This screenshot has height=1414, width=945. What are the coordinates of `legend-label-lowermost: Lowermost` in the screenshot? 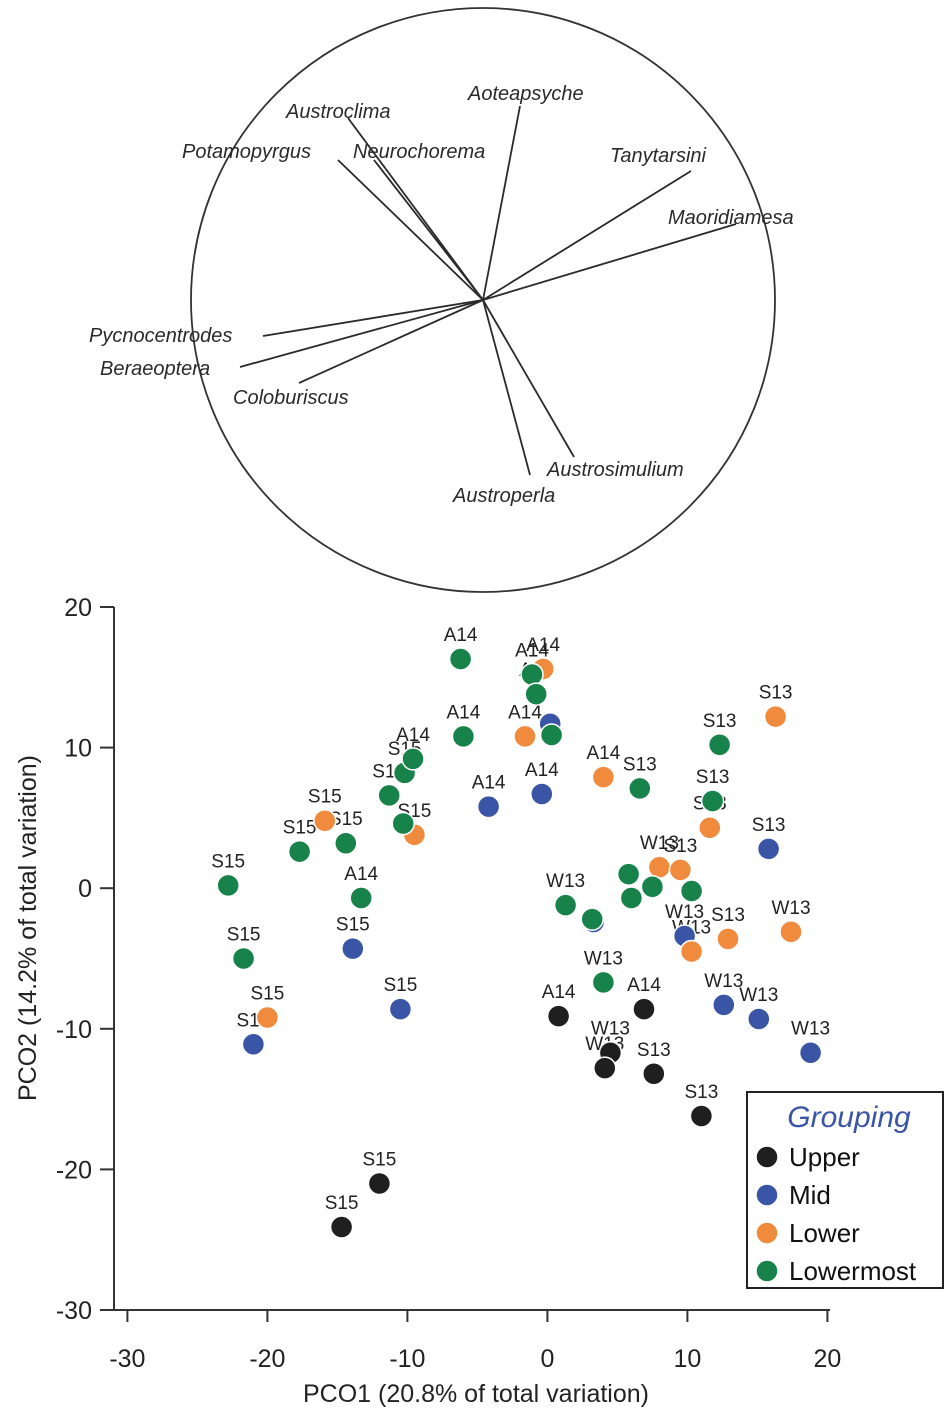 It's located at (853, 1271).